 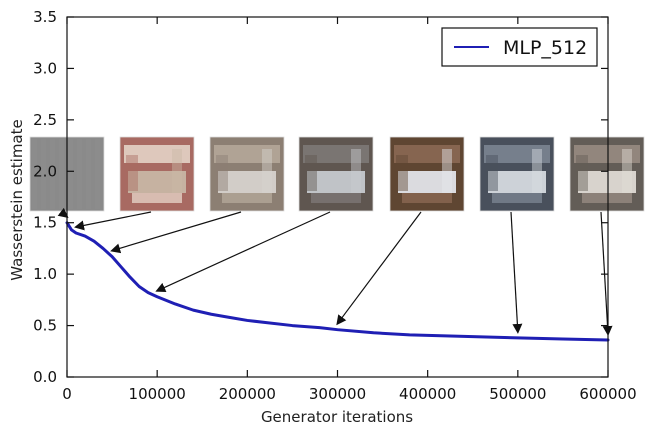 What do you see at coordinates (45, 377) in the screenshot?
I see `y-tick-label: 0.0` at bounding box center [45, 377].